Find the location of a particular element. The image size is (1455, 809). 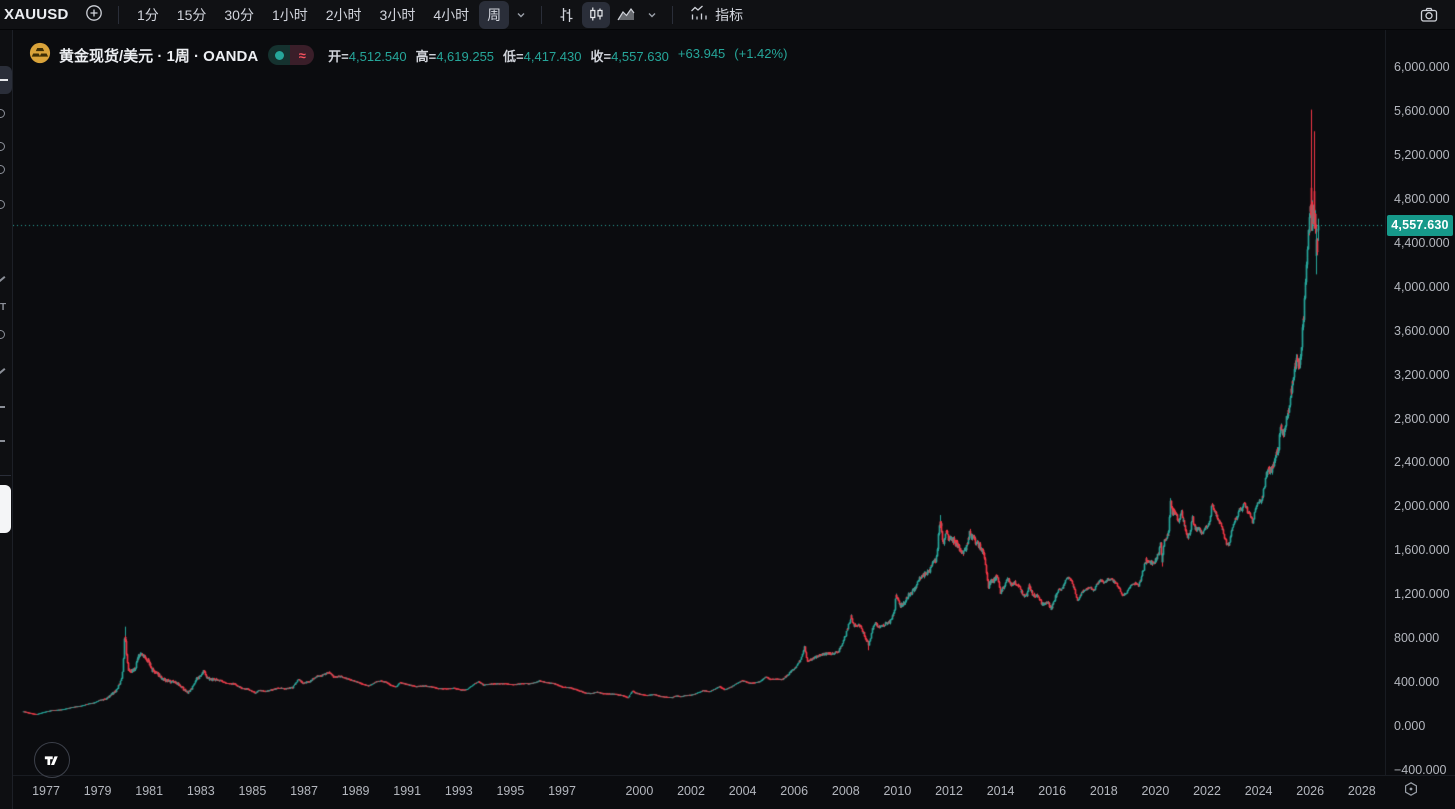

price-axis-label: 5,600.000 is located at coordinates (1422, 110).